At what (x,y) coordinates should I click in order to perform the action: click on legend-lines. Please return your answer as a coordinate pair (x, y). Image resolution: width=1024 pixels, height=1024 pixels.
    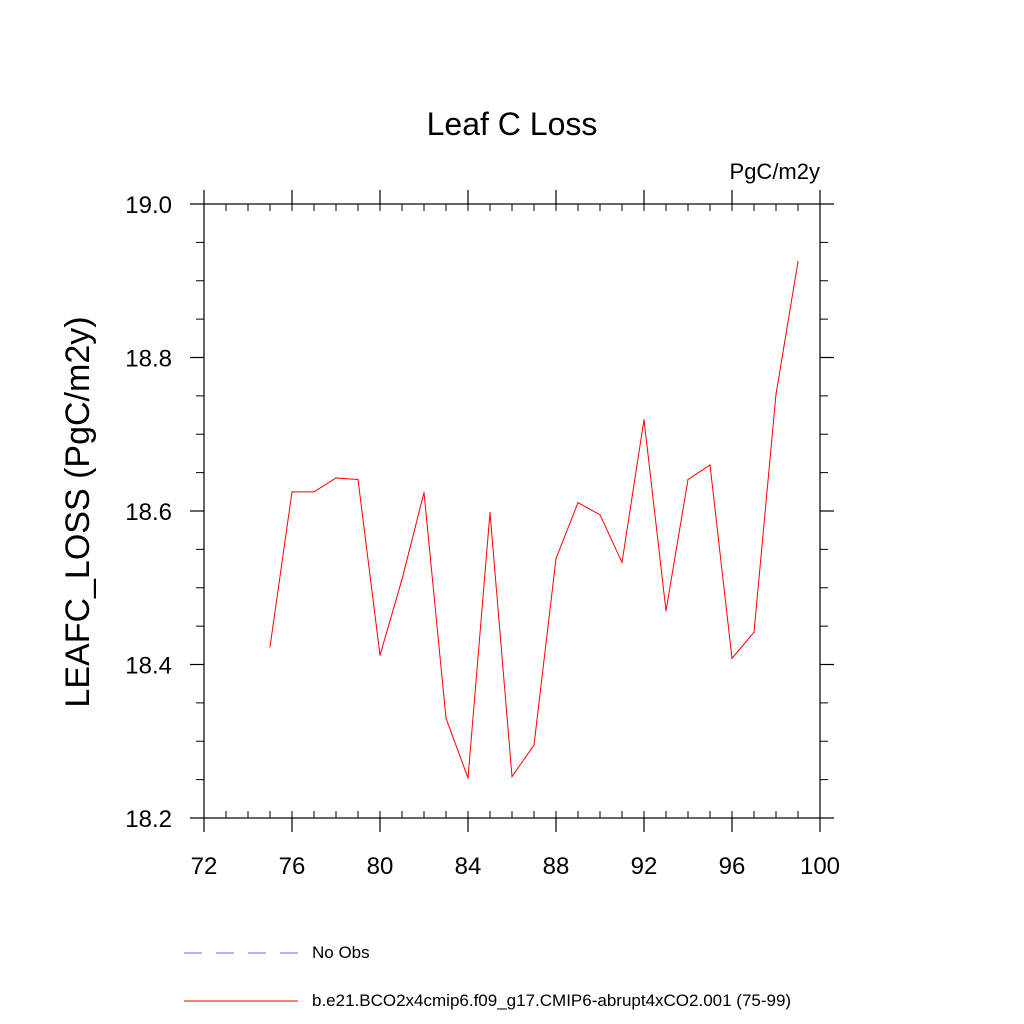
    Looking at the image, I should click on (241, 977).